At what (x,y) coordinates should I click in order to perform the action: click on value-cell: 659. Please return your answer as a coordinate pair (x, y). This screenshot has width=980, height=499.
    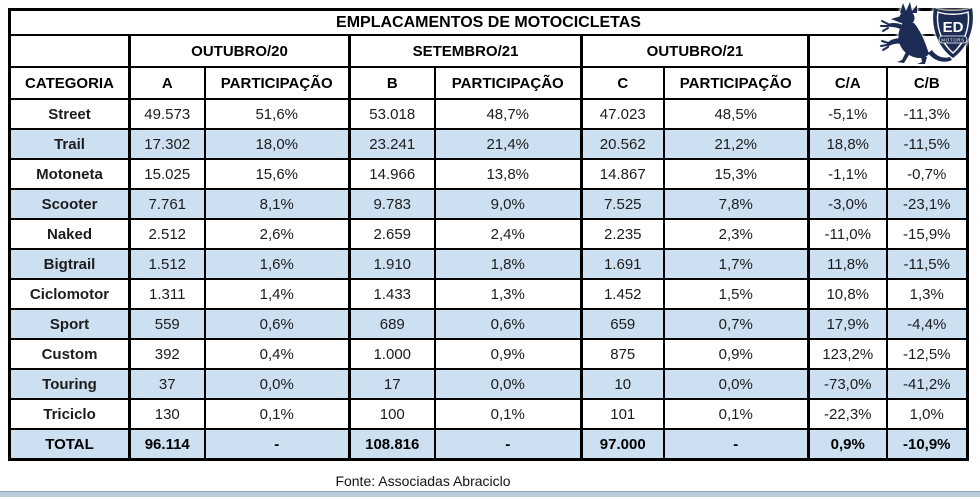
    Looking at the image, I should click on (622, 324).